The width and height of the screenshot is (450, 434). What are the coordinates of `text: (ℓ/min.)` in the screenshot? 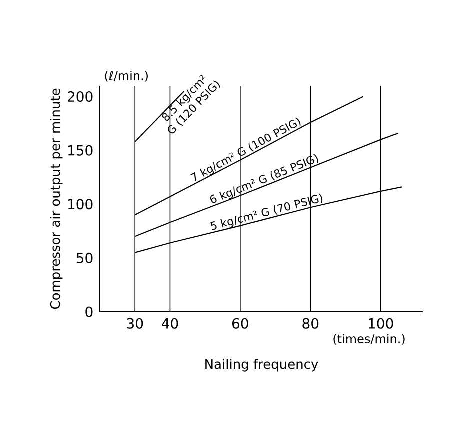 It's located at (126, 76).